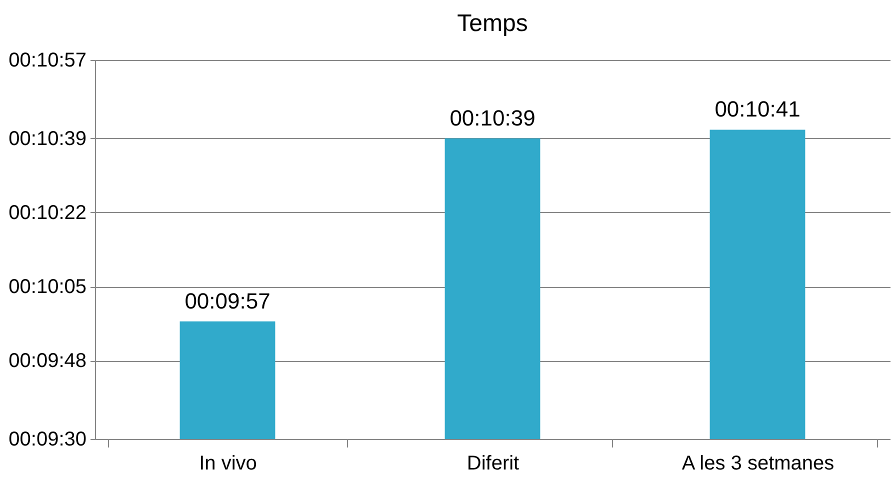 The height and width of the screenshot is (479, 896). Describe the element at coordinates (47, 439) in the screenshot. I see `y-tick-label: 00:09:30` at that location.